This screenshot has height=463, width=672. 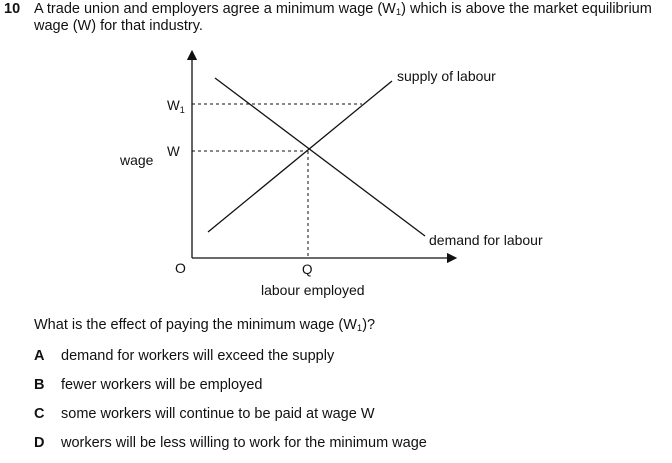 I want to click on demand-label: demand for labour, so click(x=486, y=240).